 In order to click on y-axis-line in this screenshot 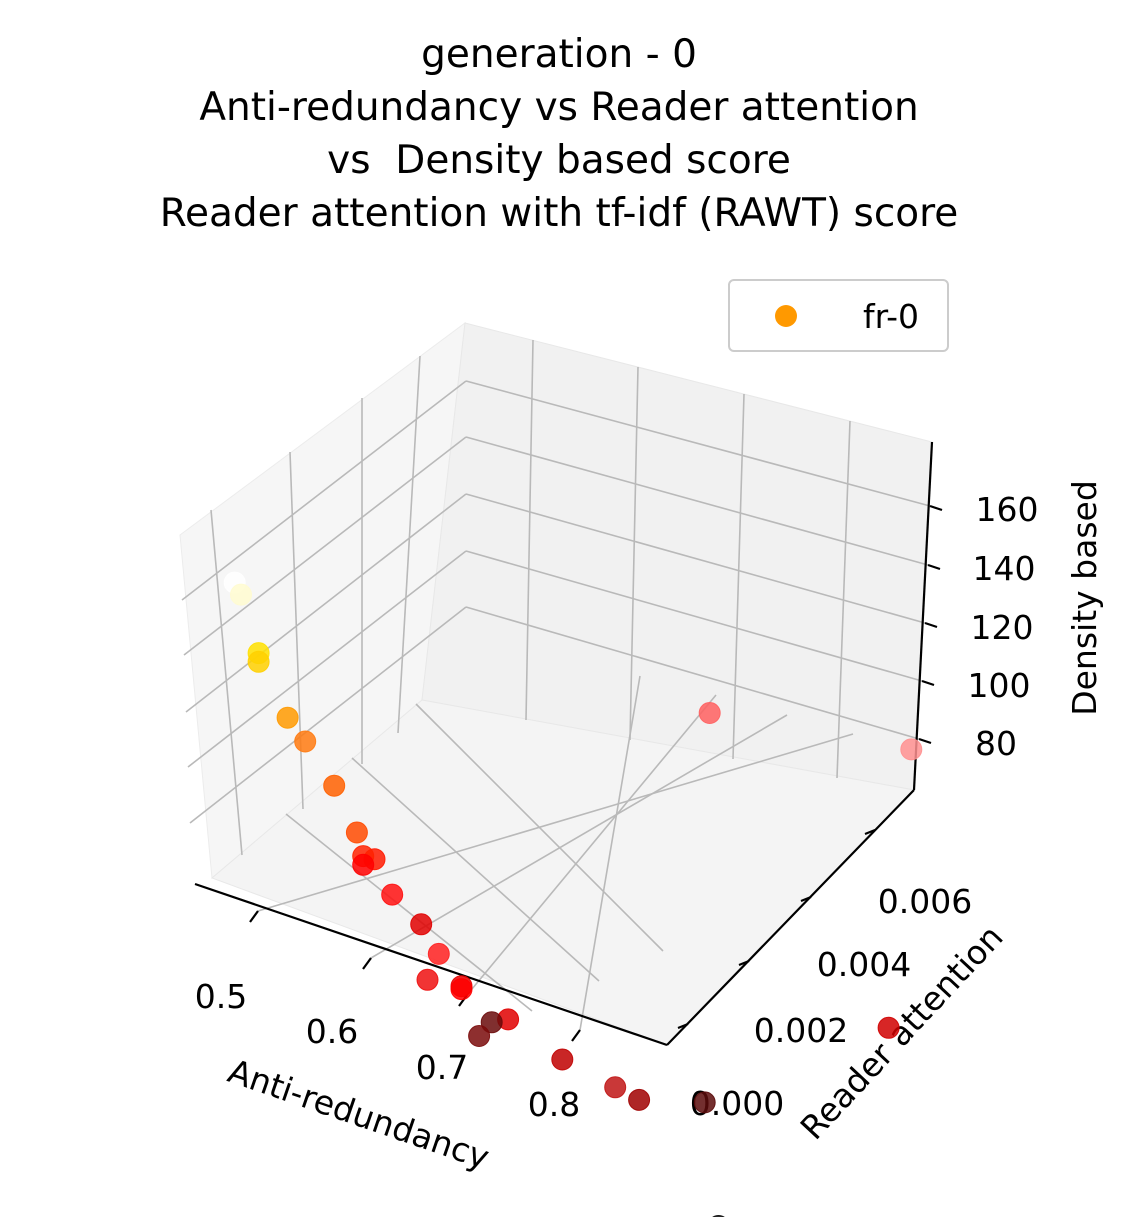, I will do `click(790, 917)`.